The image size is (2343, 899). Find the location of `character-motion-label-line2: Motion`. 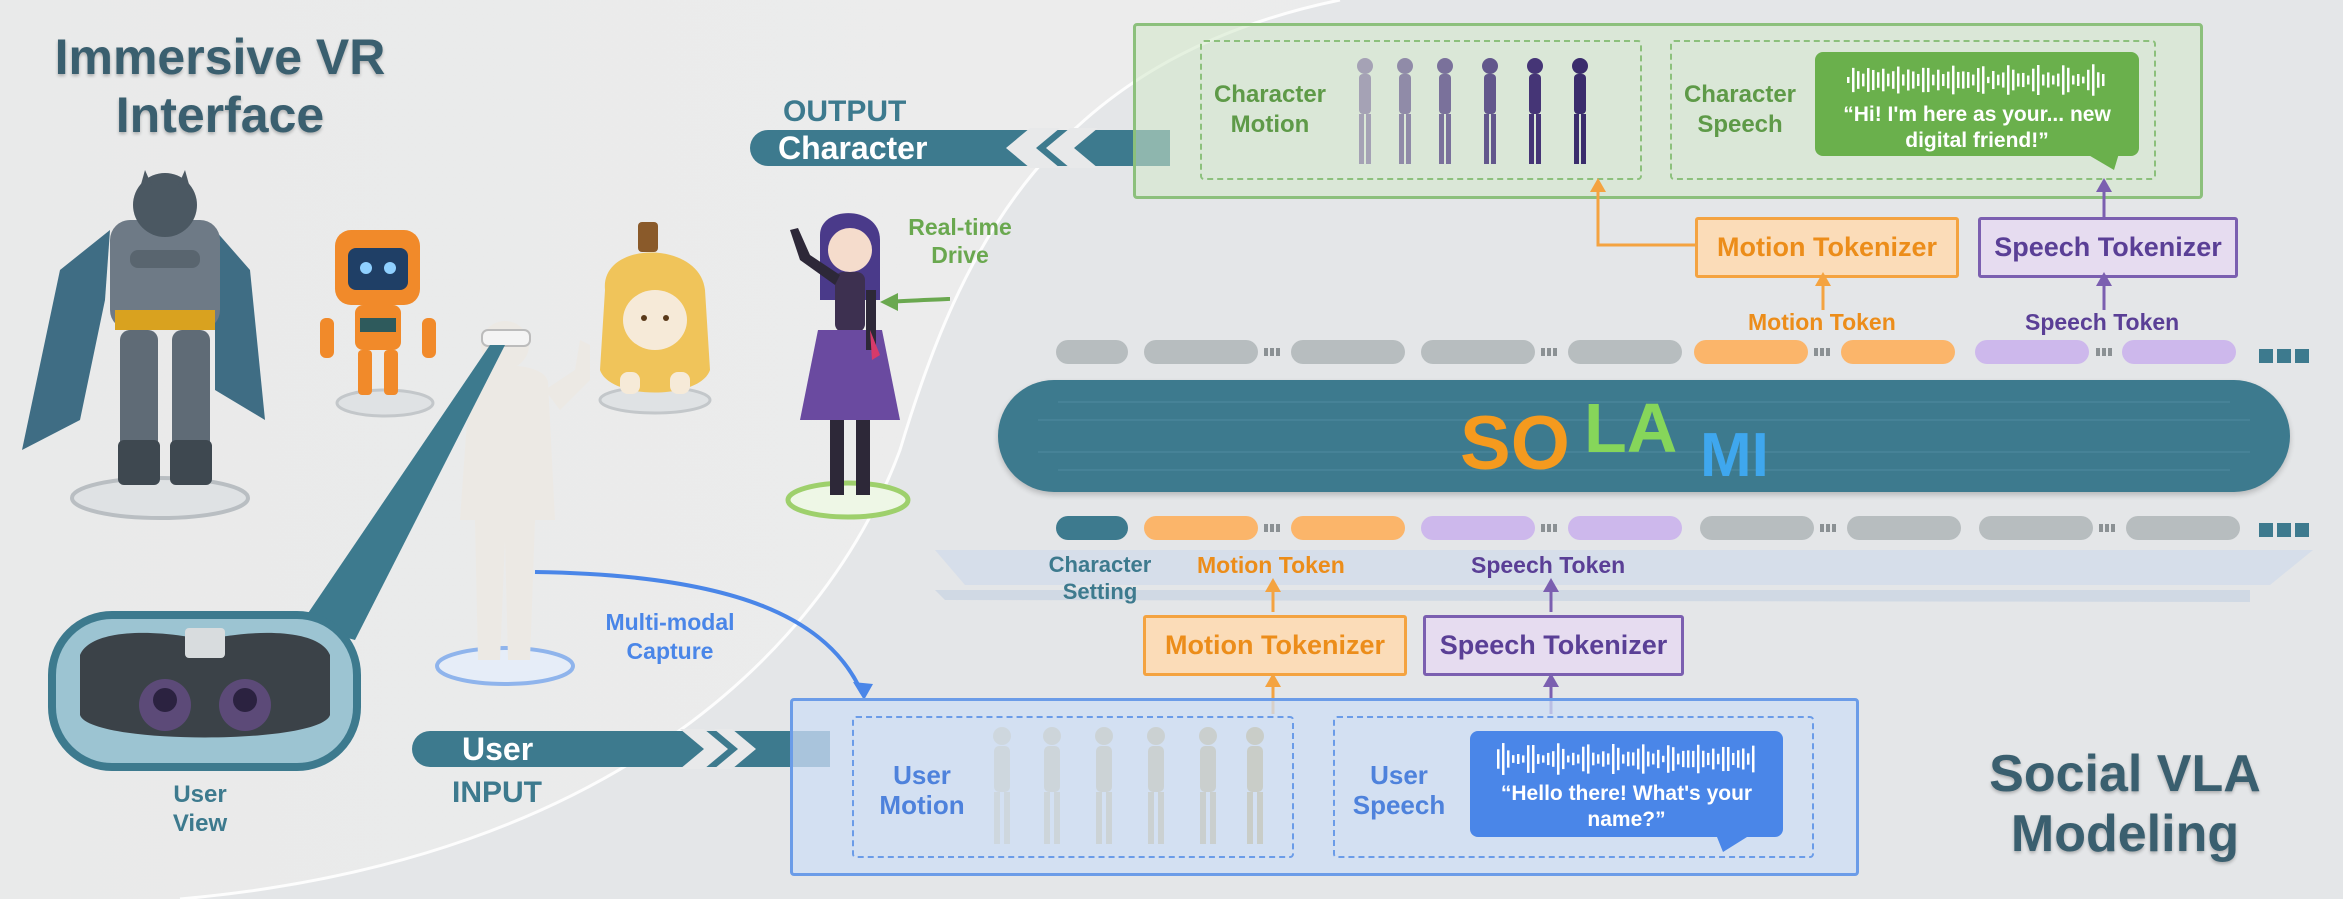

character-motion-label-line2: Motion is located at coordinates (1270, 124).